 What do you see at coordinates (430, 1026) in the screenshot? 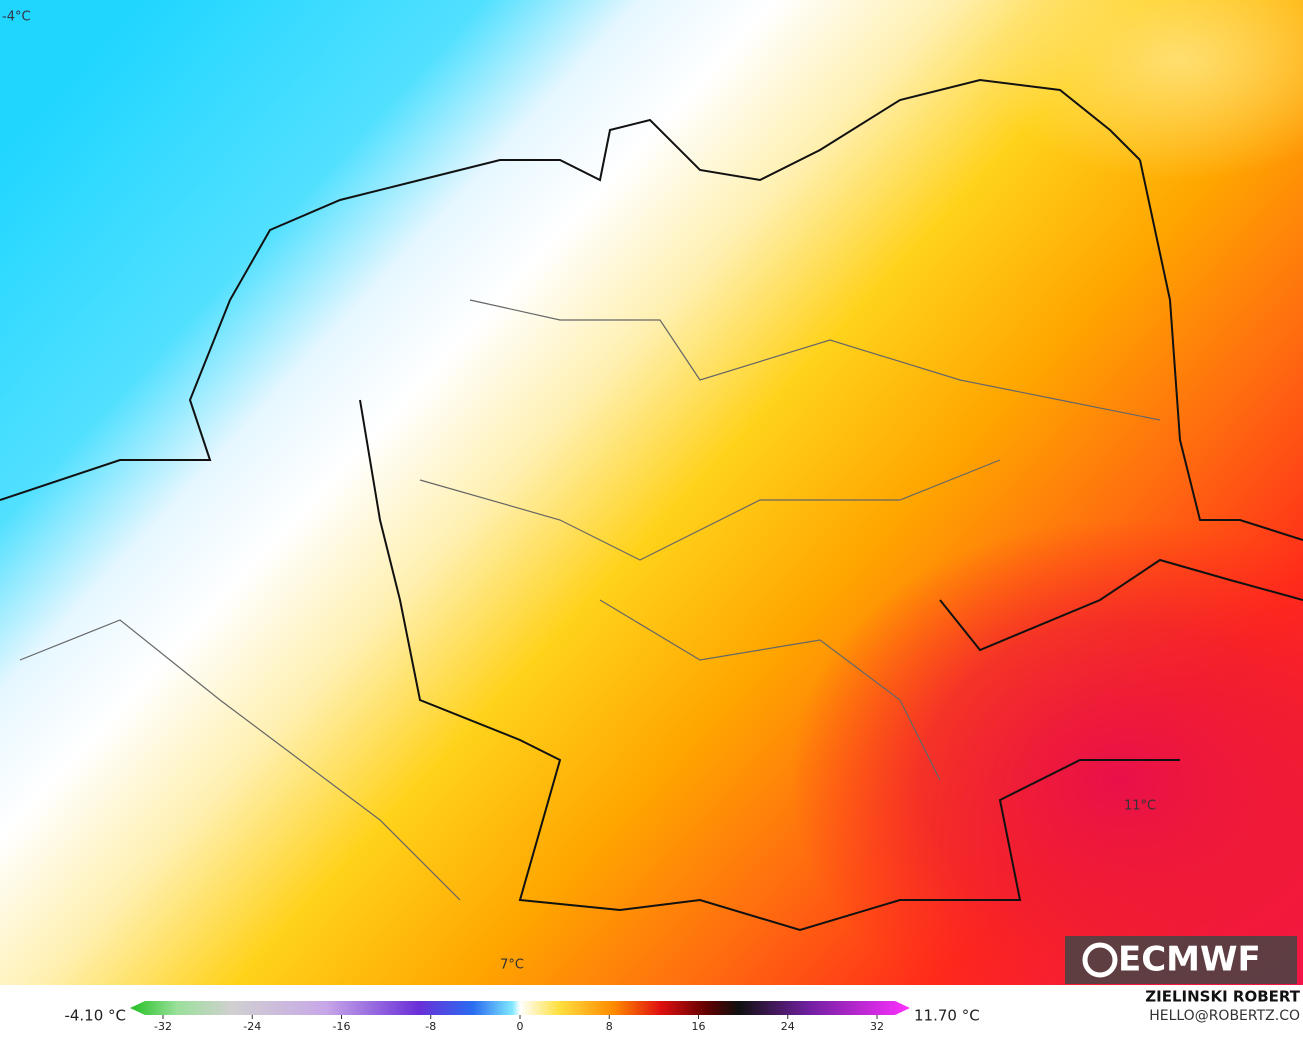
I see `colorbar-tick-label: -8` at bounding box center [430, 1026].